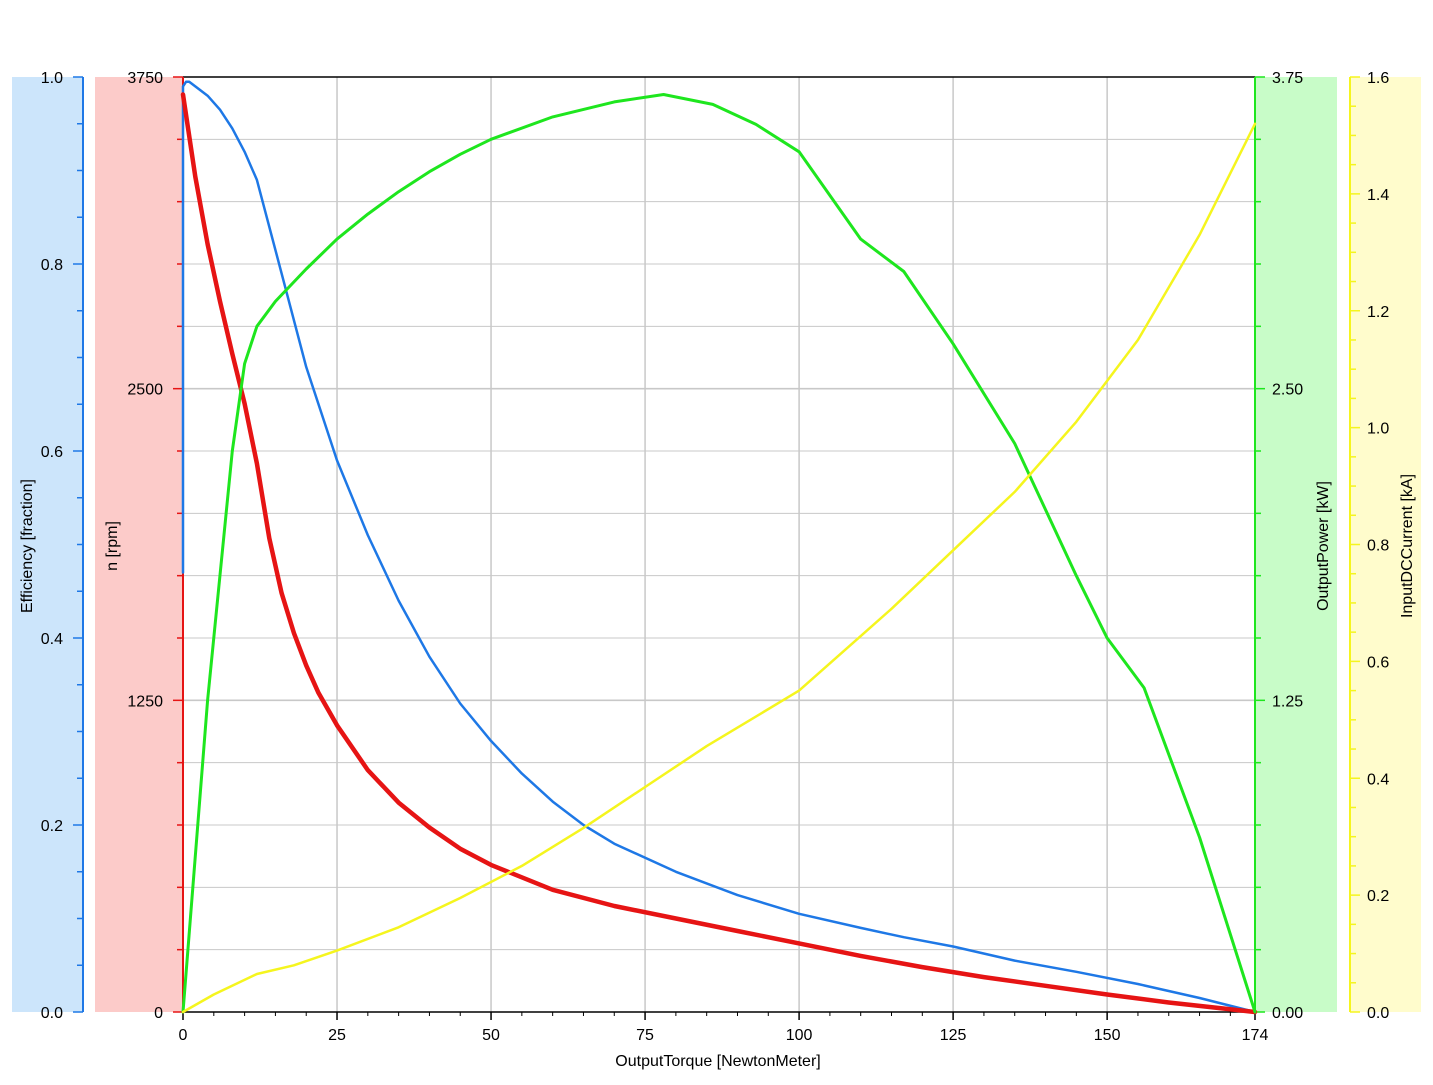 The height and width of the screenshot is (1085, 1433). Describe the element at coordinates (717, 1061) in the screenshot. I see `x-axis-label: OutputTorque [NewtonMeter]` at that location.